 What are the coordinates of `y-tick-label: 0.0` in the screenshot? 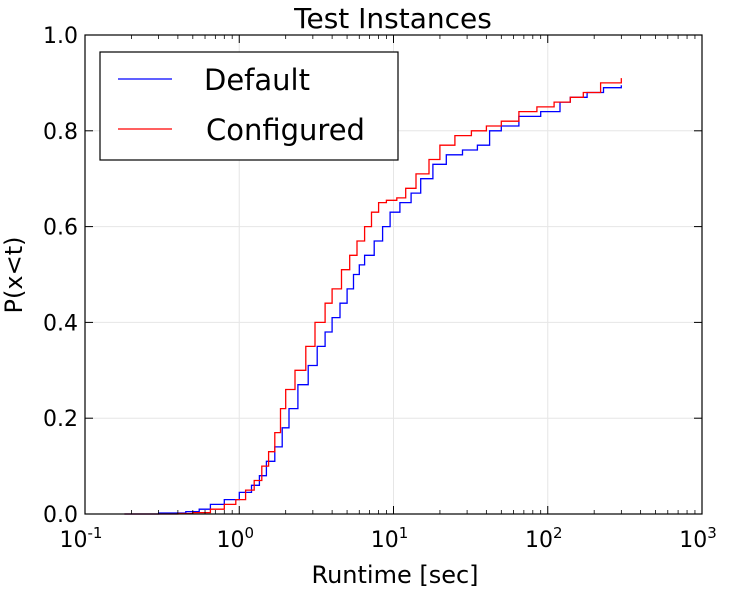 It's located at (60, 515).